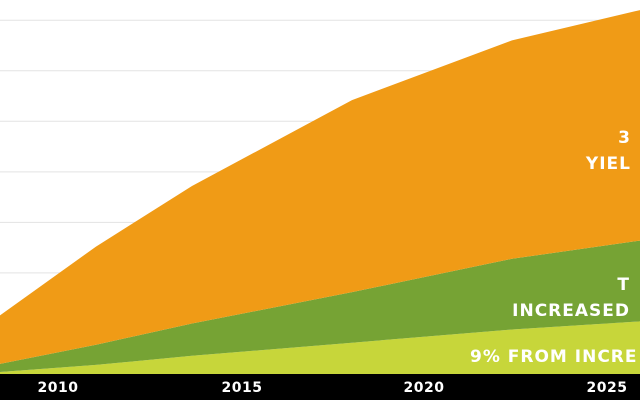 The width and height of the screenshot is (640, 400). I want to click on annotation-label: 9% FROM INCRE, so click(554, 357).